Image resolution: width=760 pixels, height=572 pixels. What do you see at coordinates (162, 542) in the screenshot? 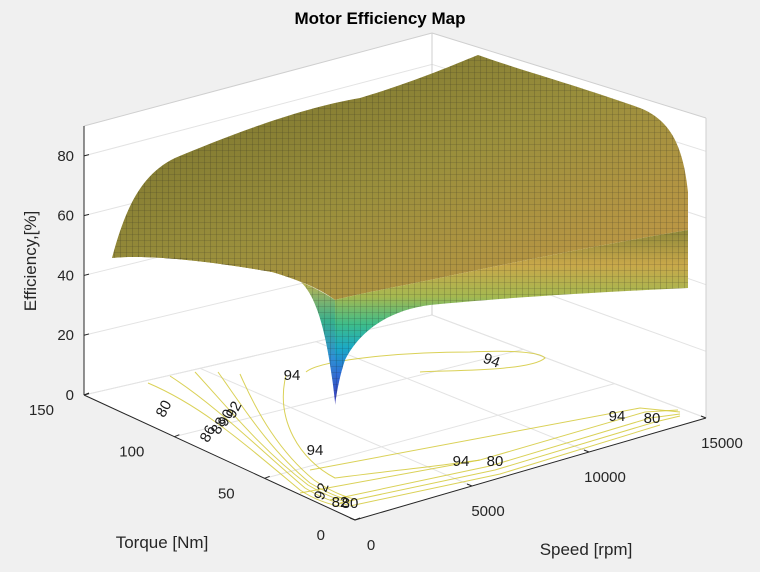
I see `y-axis-label: Torque [Nm]` at bounding box center [162, 542].